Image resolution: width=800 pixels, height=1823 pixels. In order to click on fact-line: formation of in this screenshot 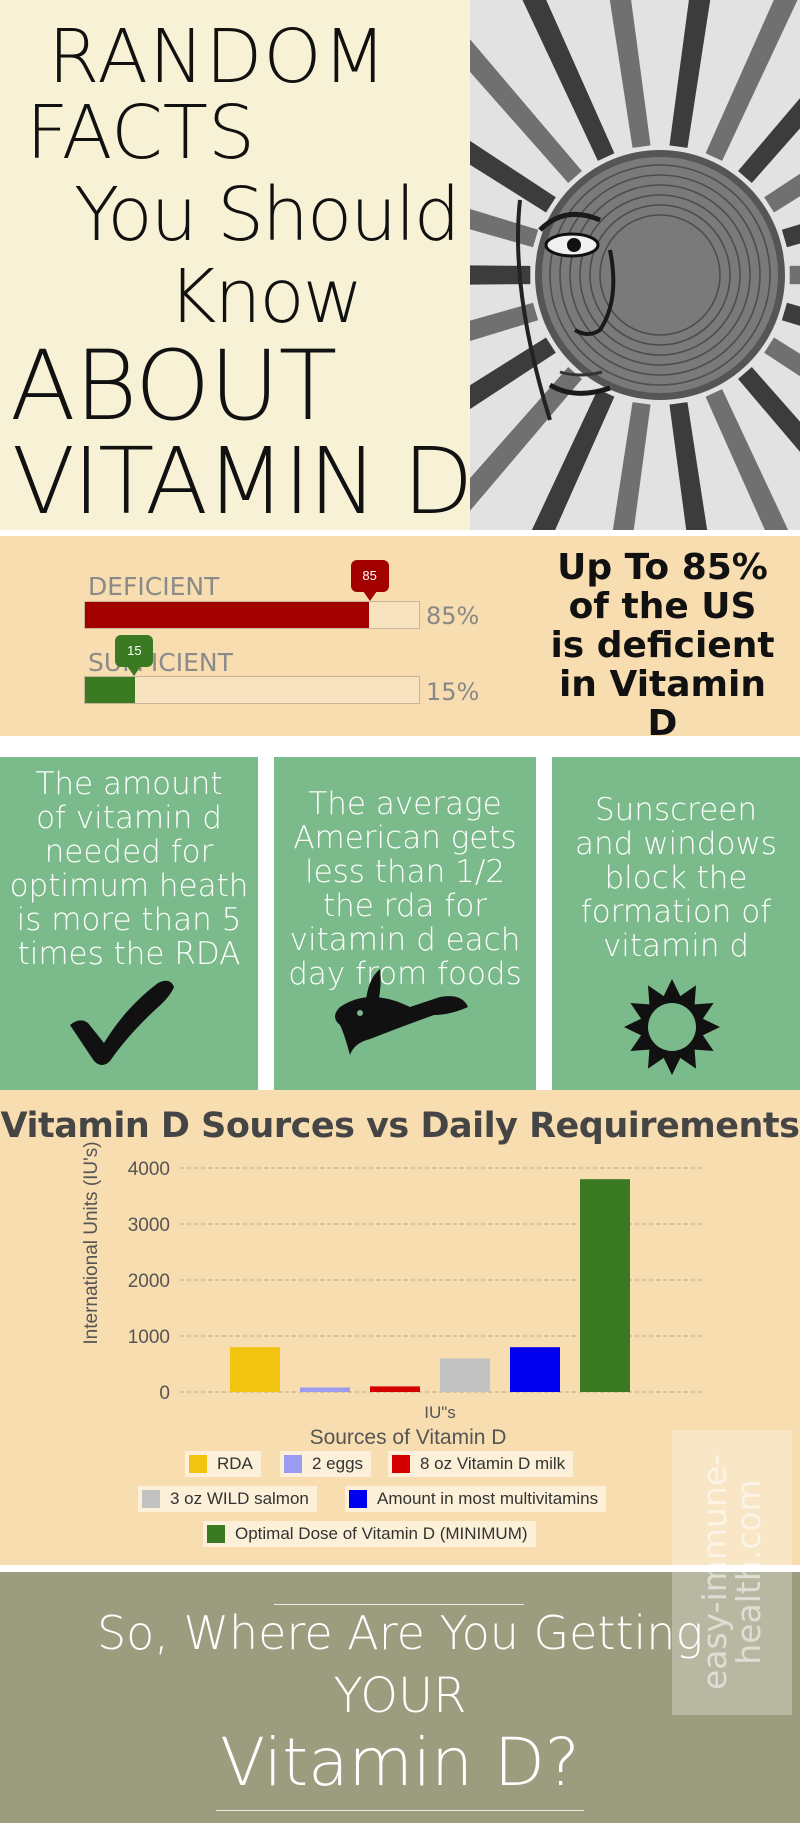, I will do `click(676, 912)`.